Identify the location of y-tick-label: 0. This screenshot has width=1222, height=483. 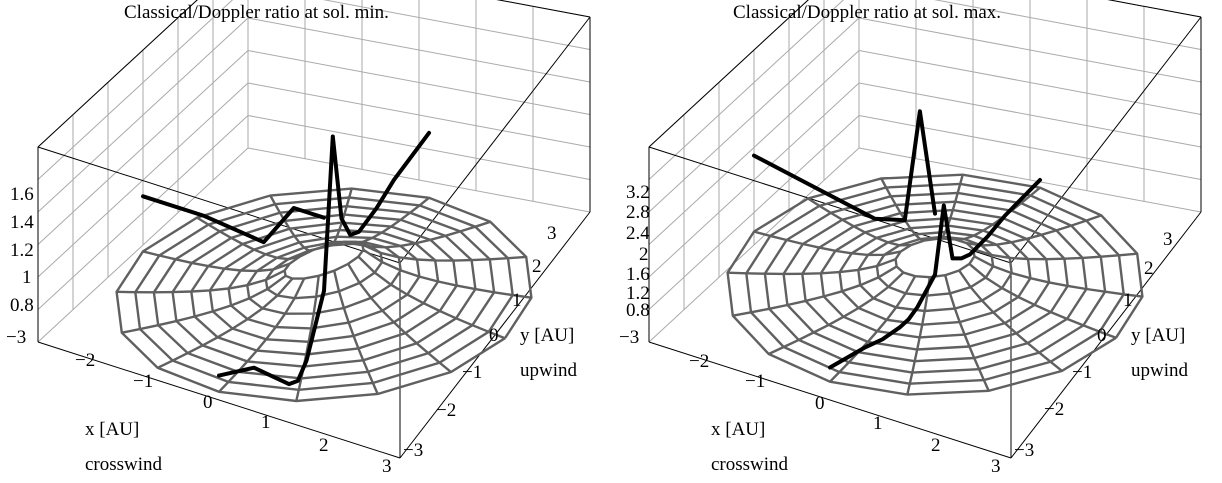
(494, 335).